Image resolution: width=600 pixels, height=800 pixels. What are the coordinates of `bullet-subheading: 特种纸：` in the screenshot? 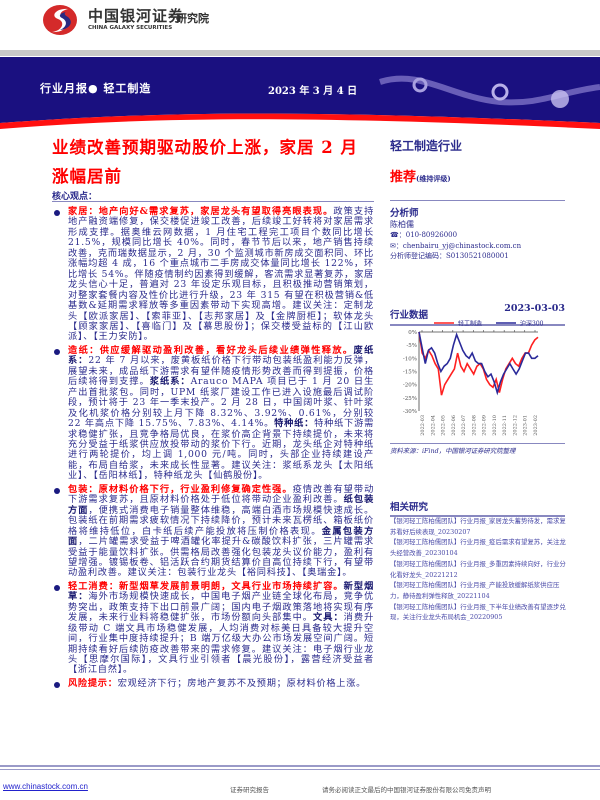 It's located at (294, 424).